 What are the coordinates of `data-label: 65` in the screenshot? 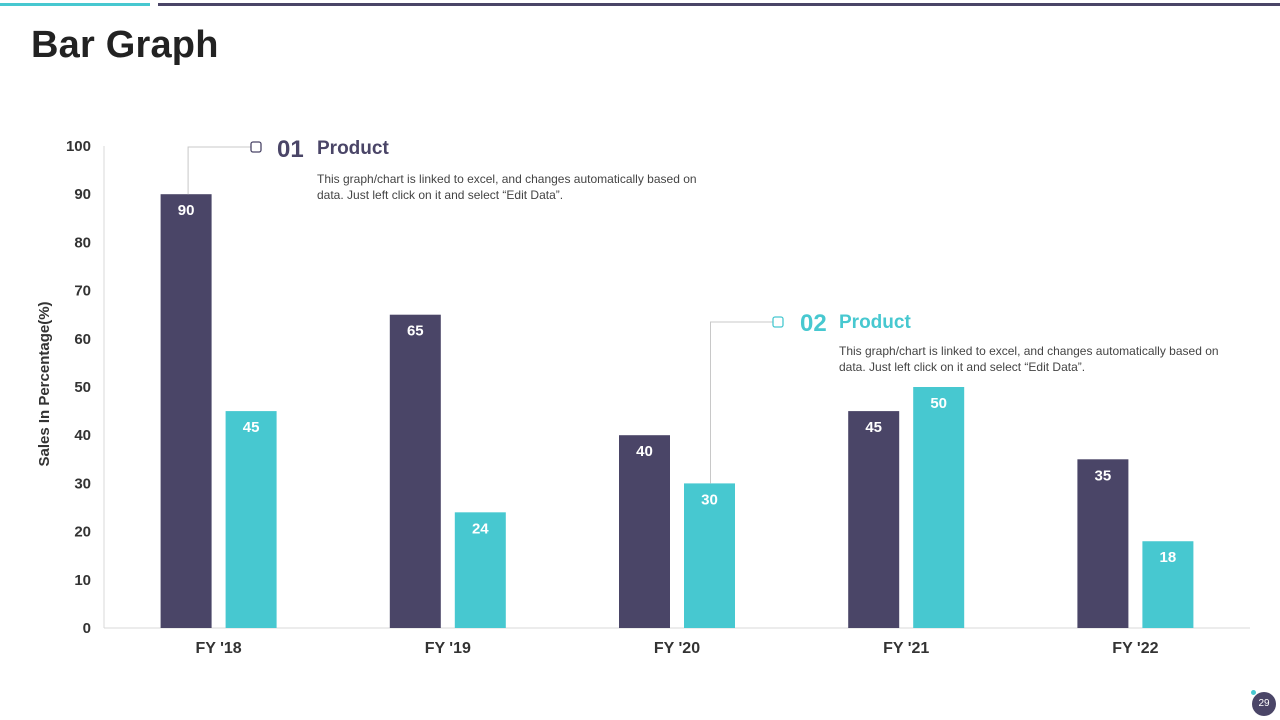 It's located at (415, 331).